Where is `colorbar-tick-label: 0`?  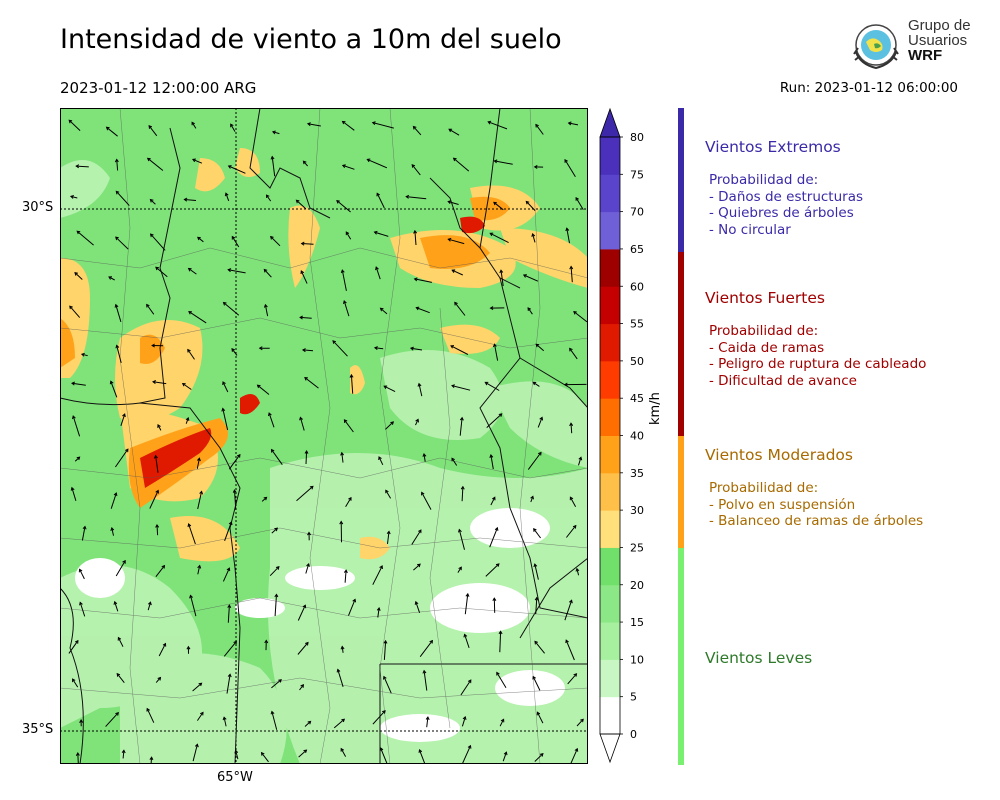
colorbar-tick-label: 0 is located at coordinates (633, 734).